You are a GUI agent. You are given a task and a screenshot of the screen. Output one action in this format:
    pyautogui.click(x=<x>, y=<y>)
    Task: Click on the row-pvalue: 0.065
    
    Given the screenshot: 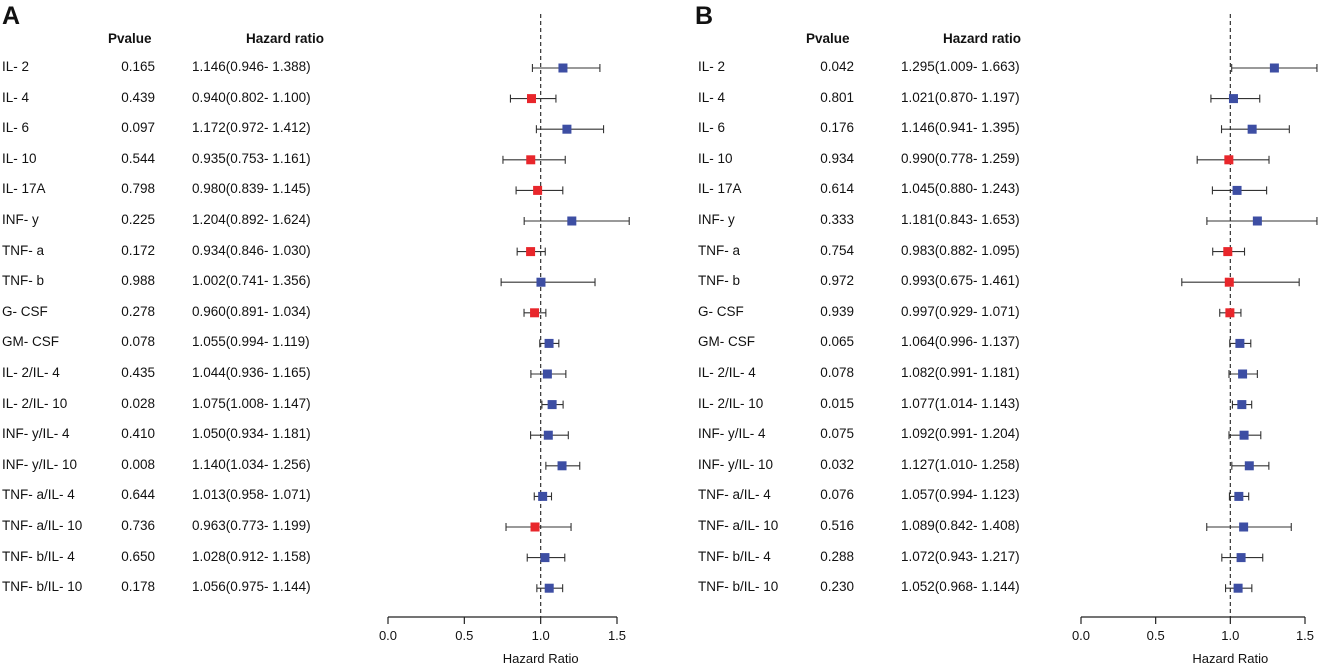 What is the action you would take?
    pyautogui.click(x=837, y=342)
    